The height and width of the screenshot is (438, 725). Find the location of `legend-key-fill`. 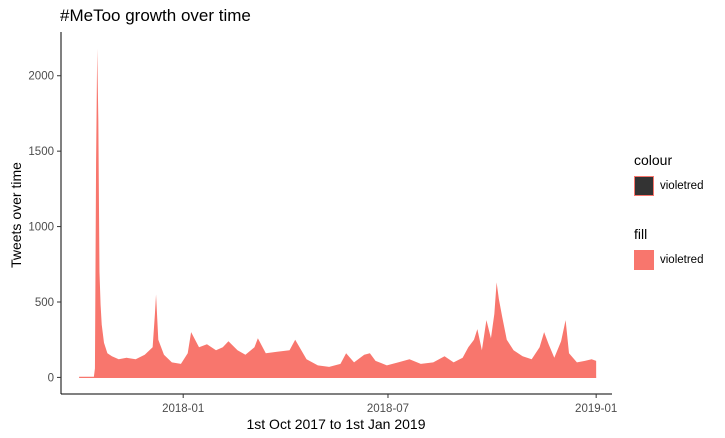

legend-key-fill is located at coordinates (644, 260).